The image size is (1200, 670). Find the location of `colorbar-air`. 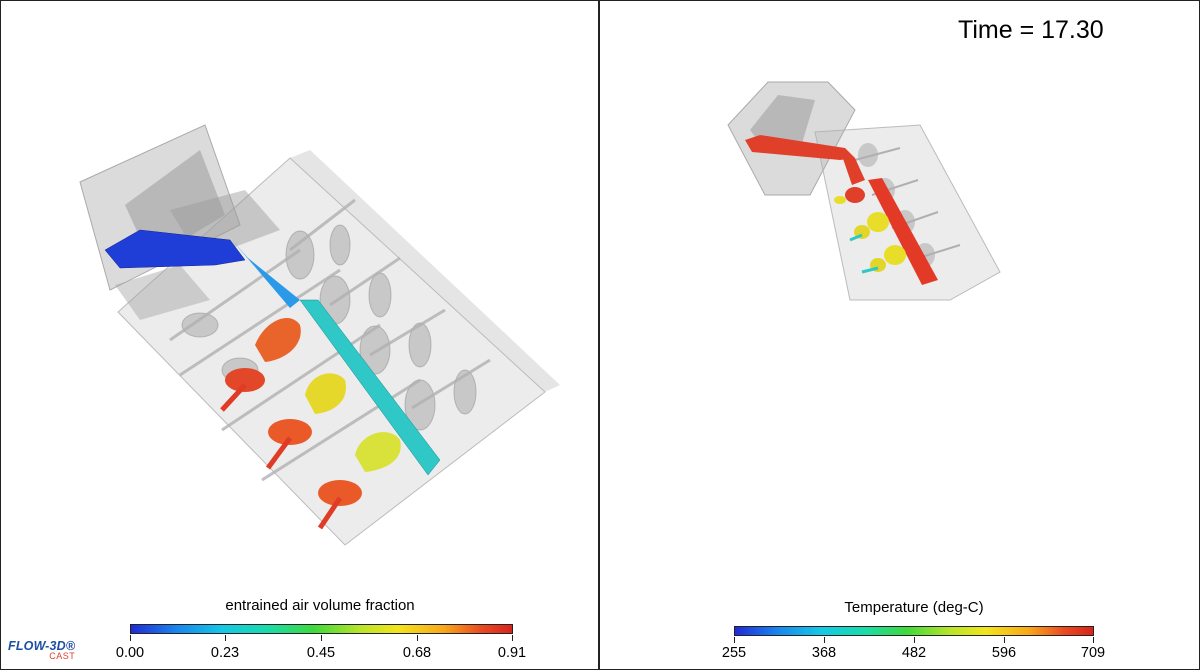

colorbar-air is located at coordinates (321, 629).